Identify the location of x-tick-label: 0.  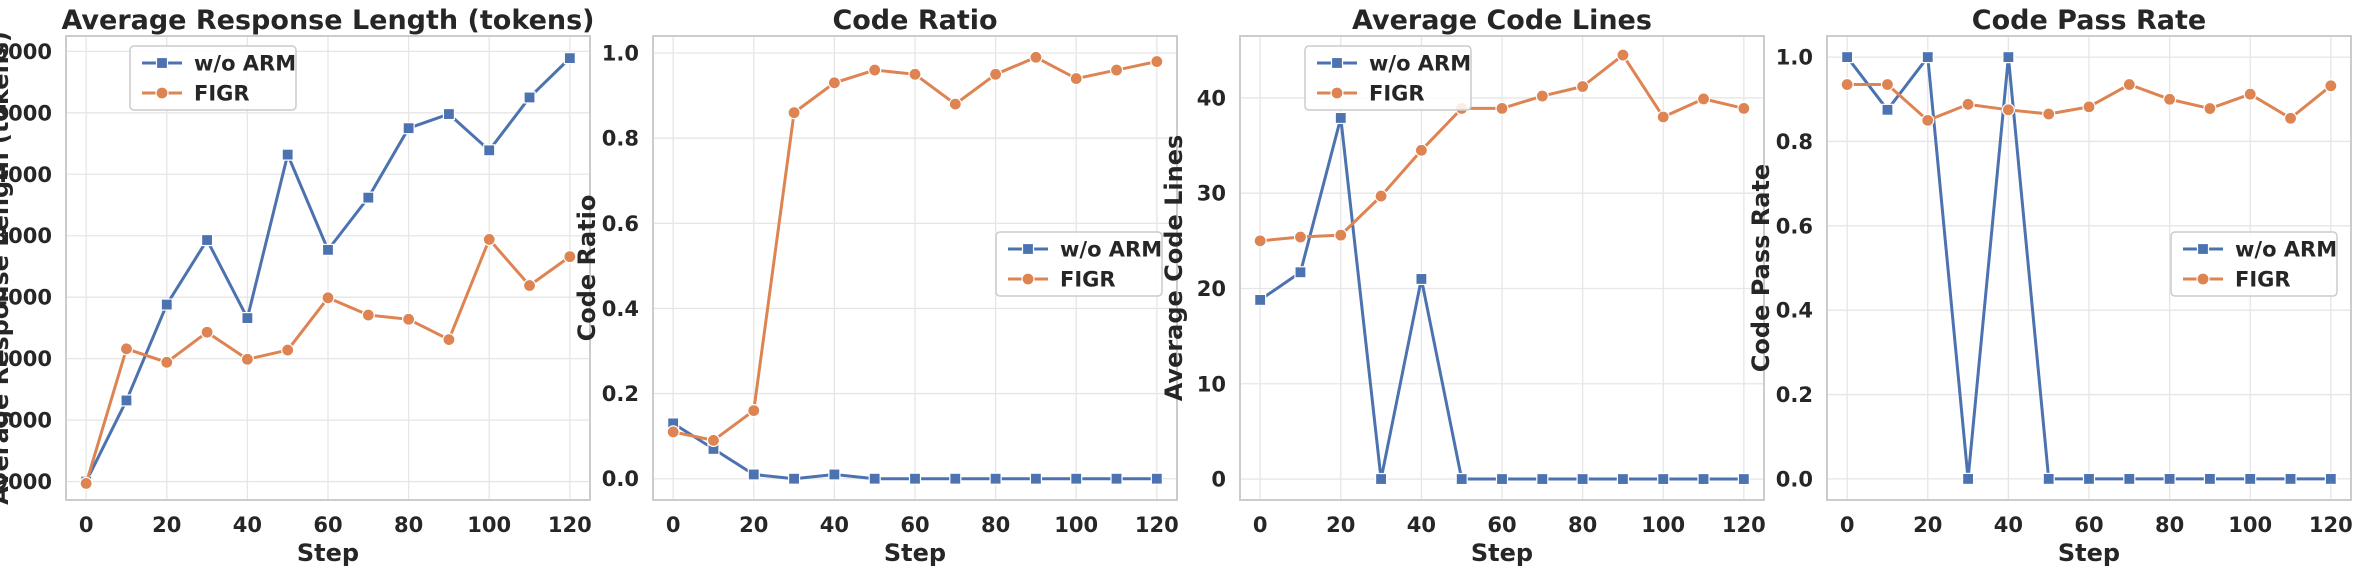
(1260, 525).